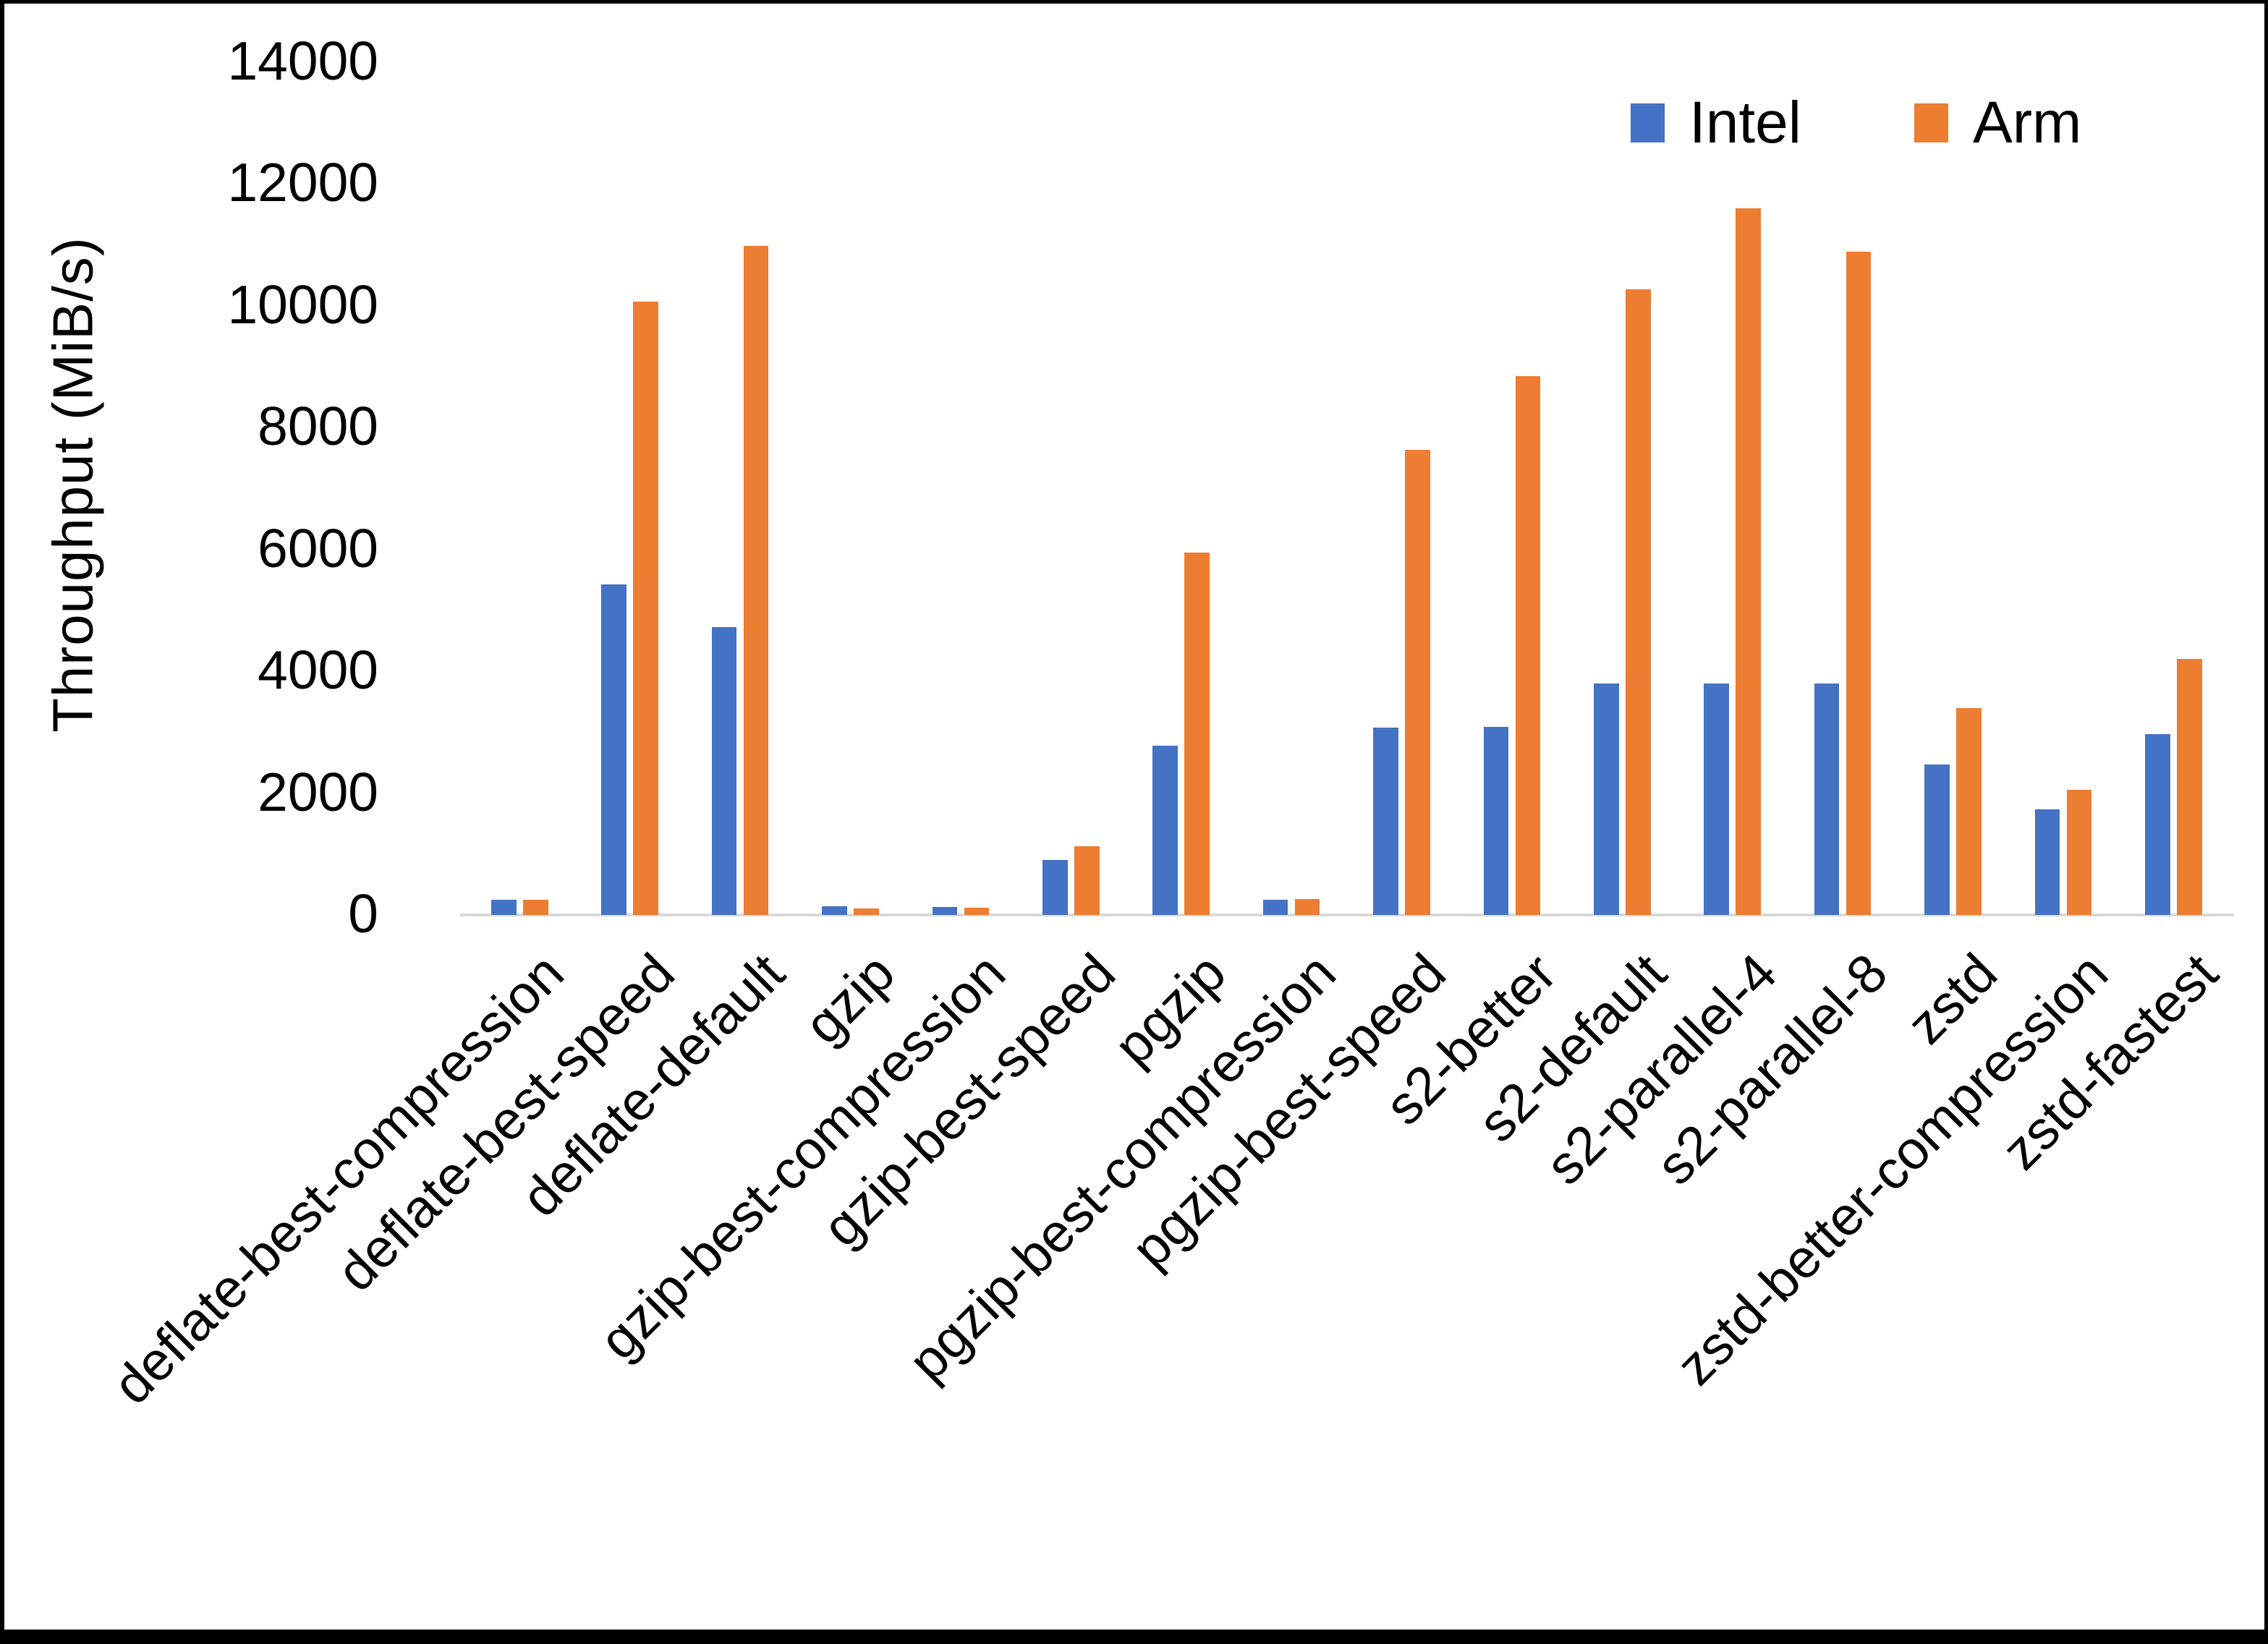 The height and width of the screenshot is (1644, 2268). Describe the element at coordinates (1606, 799) in the screenshot. I see `bar-intel-s2-default` at that location.